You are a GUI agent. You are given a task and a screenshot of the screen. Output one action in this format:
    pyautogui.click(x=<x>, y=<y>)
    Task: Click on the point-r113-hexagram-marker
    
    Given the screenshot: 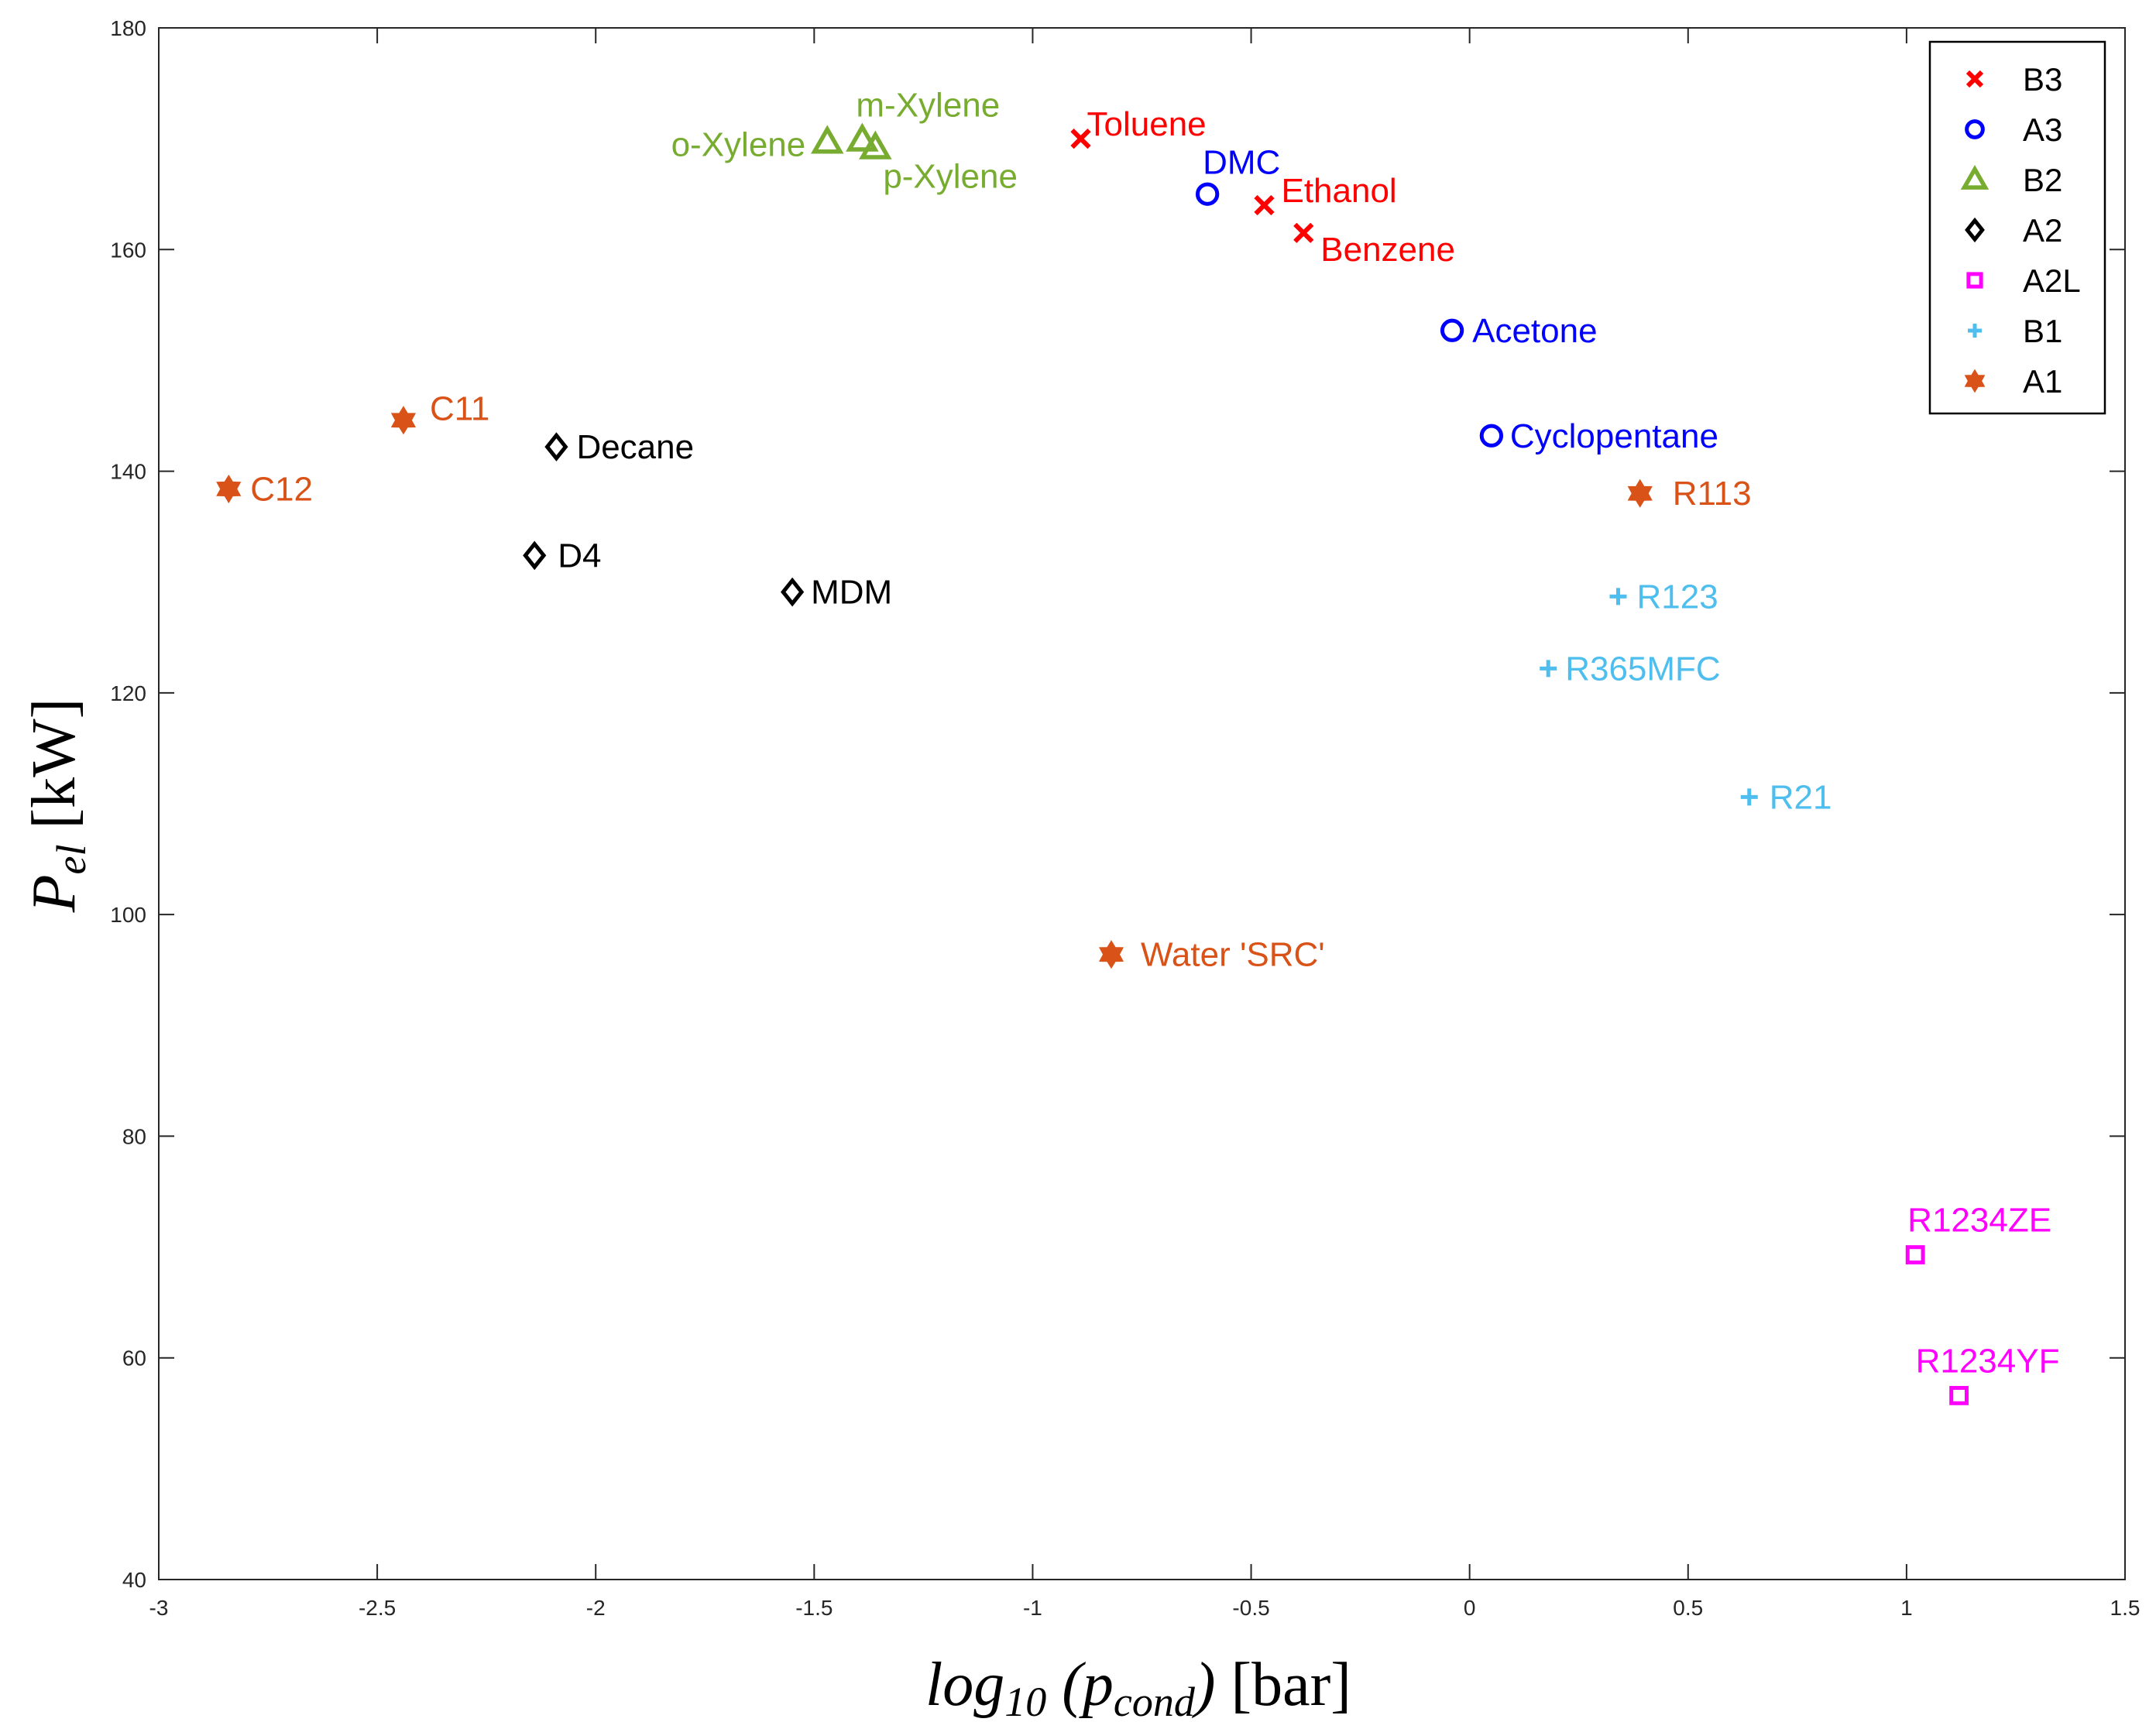 What is the action you would take?
    pyautogui.click(x=1640, y=493)
    